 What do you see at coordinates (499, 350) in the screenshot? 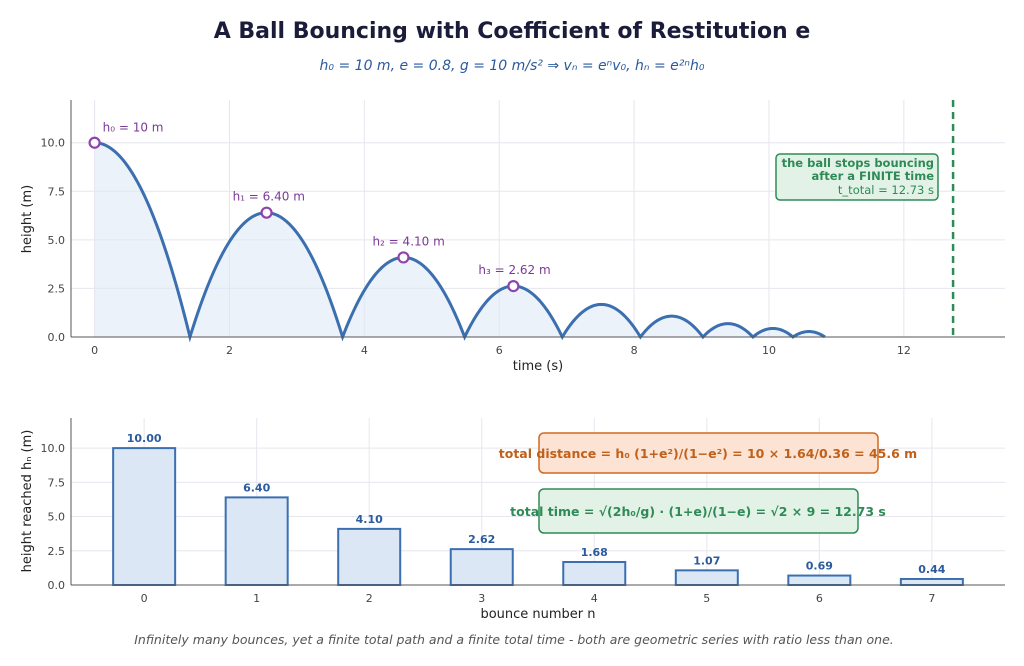
I see `top-x-tick: 6` at bounding box center [499, 350].